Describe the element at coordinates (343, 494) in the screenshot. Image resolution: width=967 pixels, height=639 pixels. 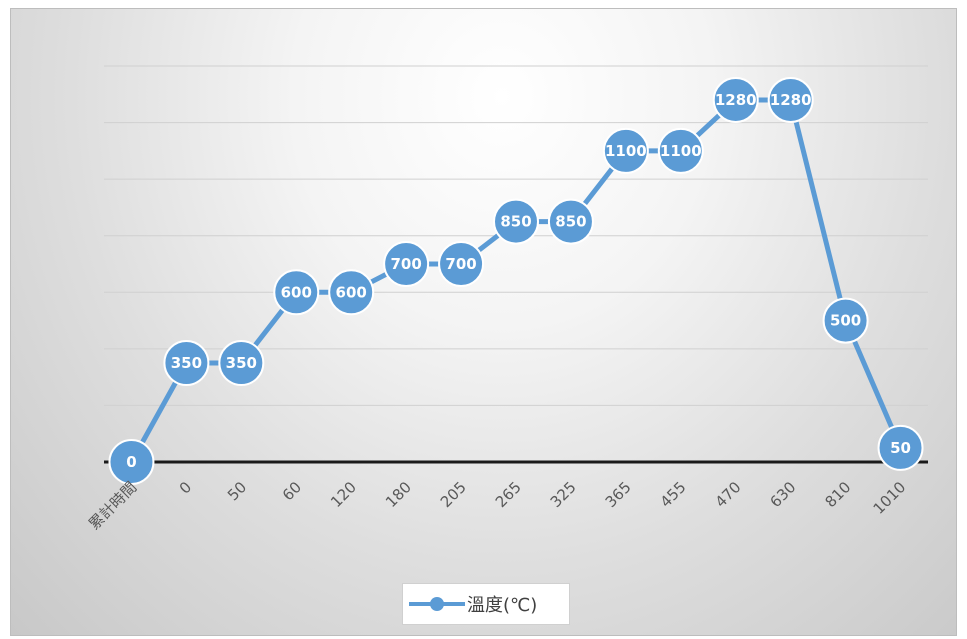
I see `x-tick-label: 120` at that location.